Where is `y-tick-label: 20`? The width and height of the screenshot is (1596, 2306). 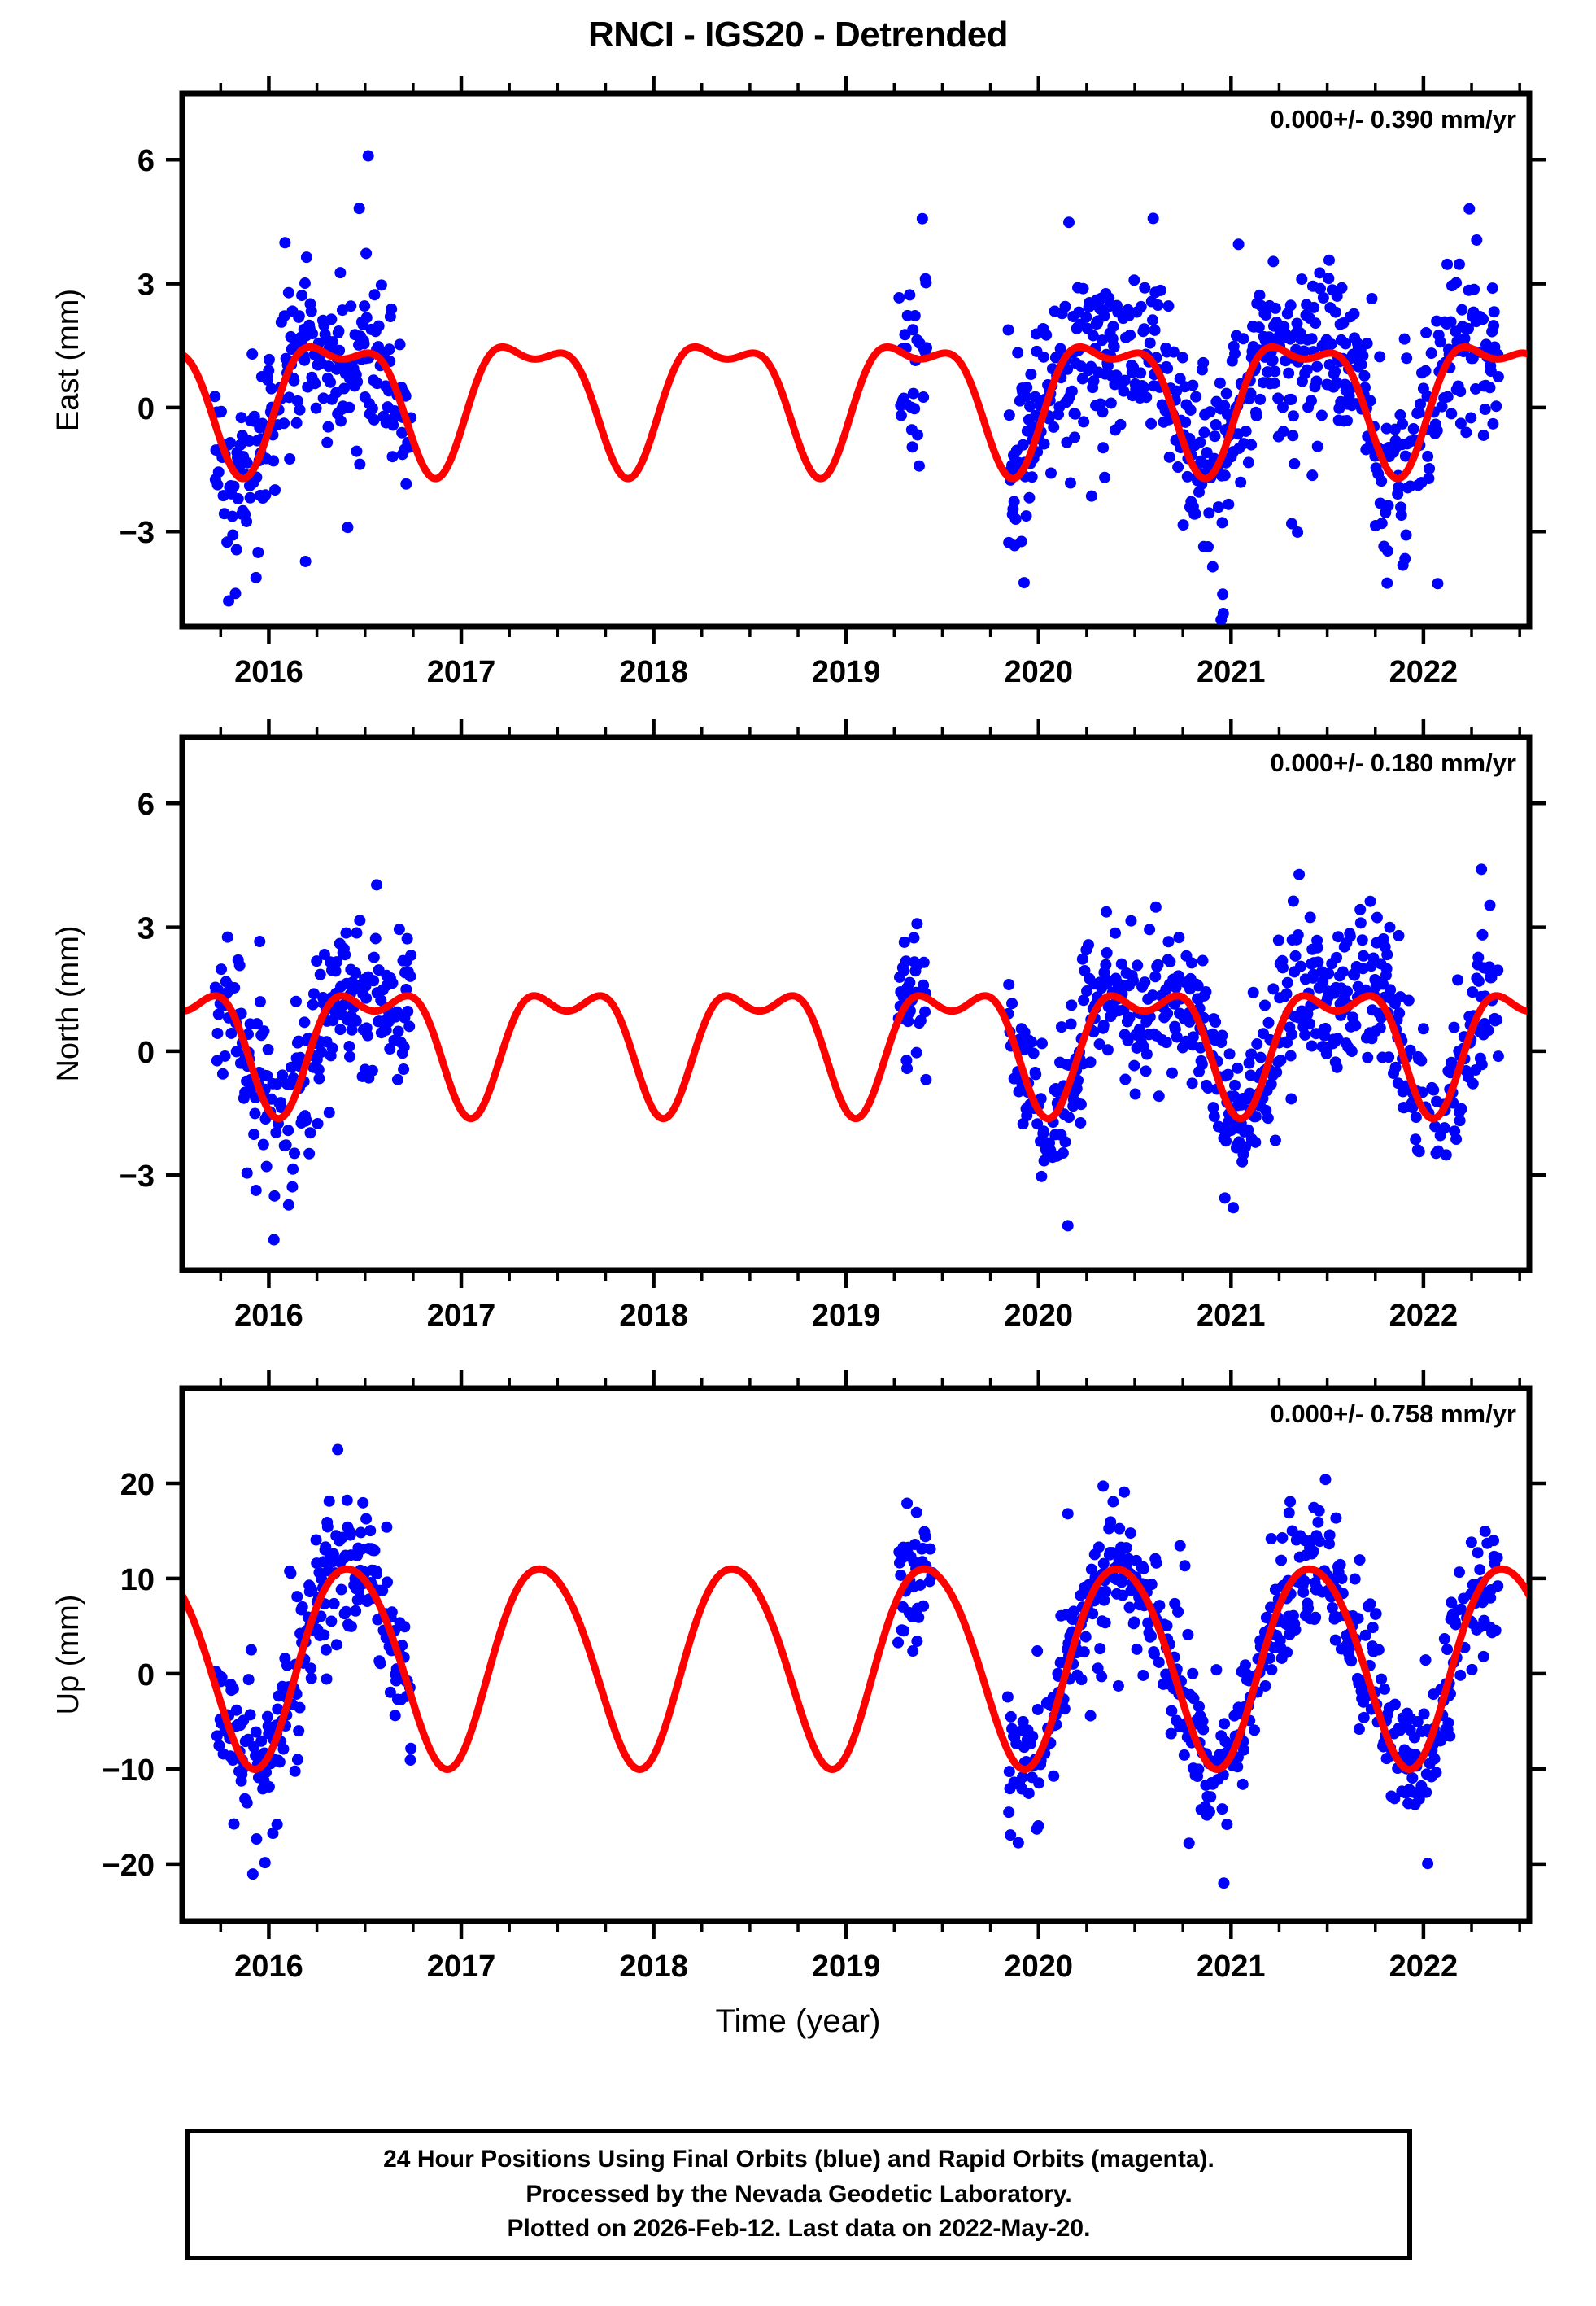 y-tick-label: 20 is located at coordinates (137, 1485).